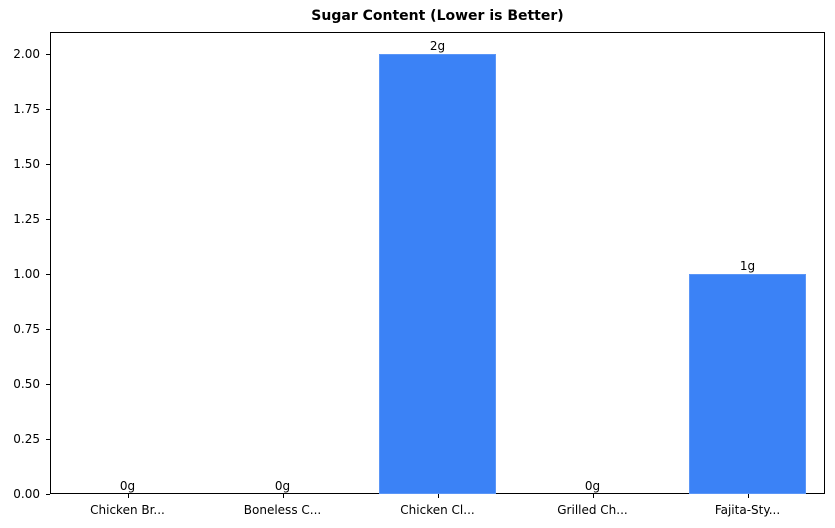 Image resolution: width=835 pixels, height=528 pixels. Describe the element at coordinates (437, 46) in the screenshot. I see `bar-value-label: 2g` at that location.